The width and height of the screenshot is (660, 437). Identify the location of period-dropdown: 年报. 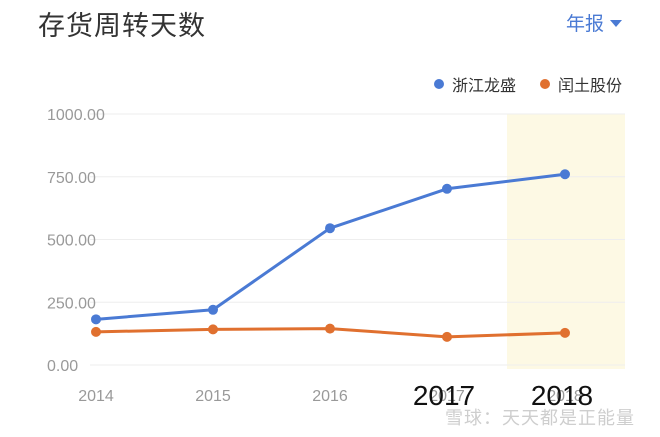
(594, 22).